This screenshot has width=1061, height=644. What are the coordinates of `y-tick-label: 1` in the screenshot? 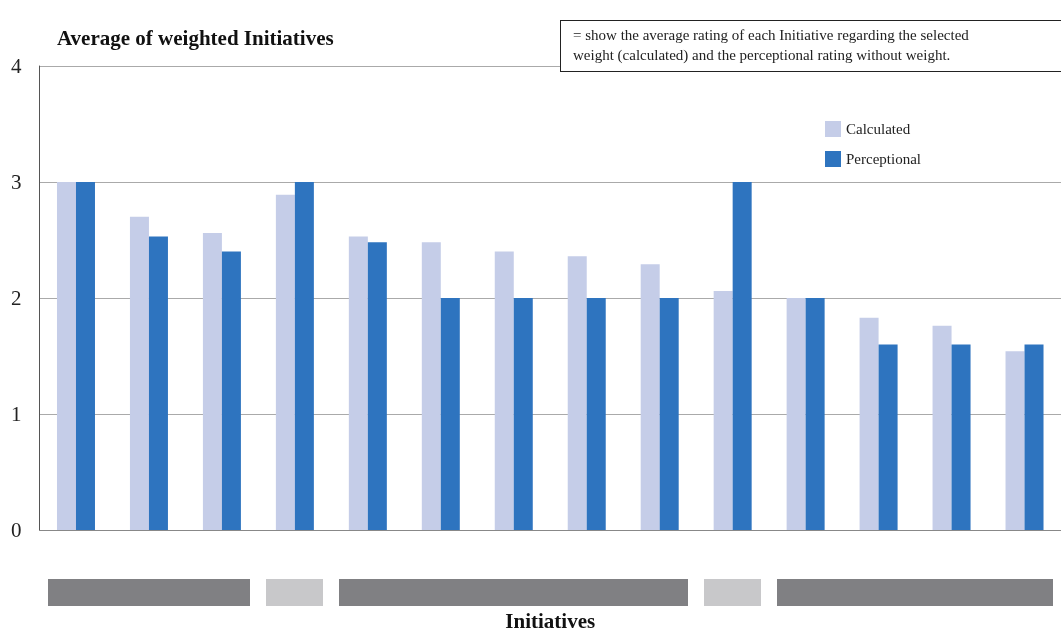 It's located at (16, 414).